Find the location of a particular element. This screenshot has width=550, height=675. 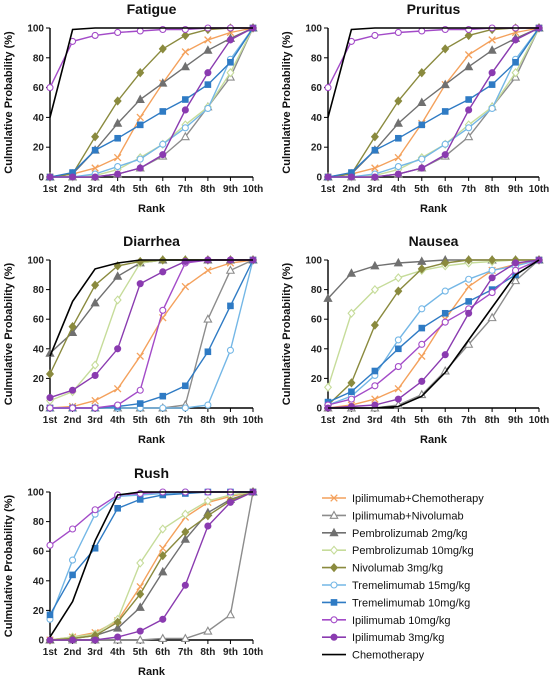

series-chemotherapy is located at coordinates (151, 308).